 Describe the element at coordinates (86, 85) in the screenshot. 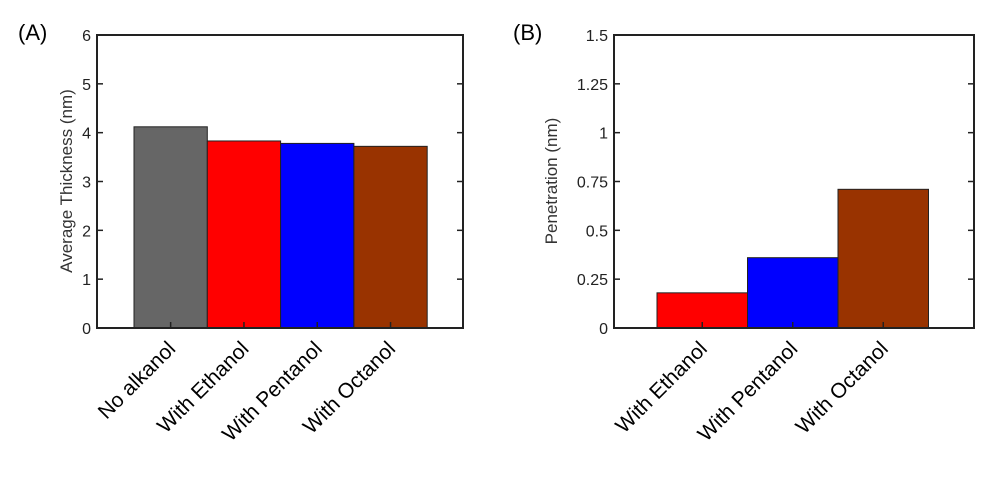

I see `y-tick-label: 5` at that location.